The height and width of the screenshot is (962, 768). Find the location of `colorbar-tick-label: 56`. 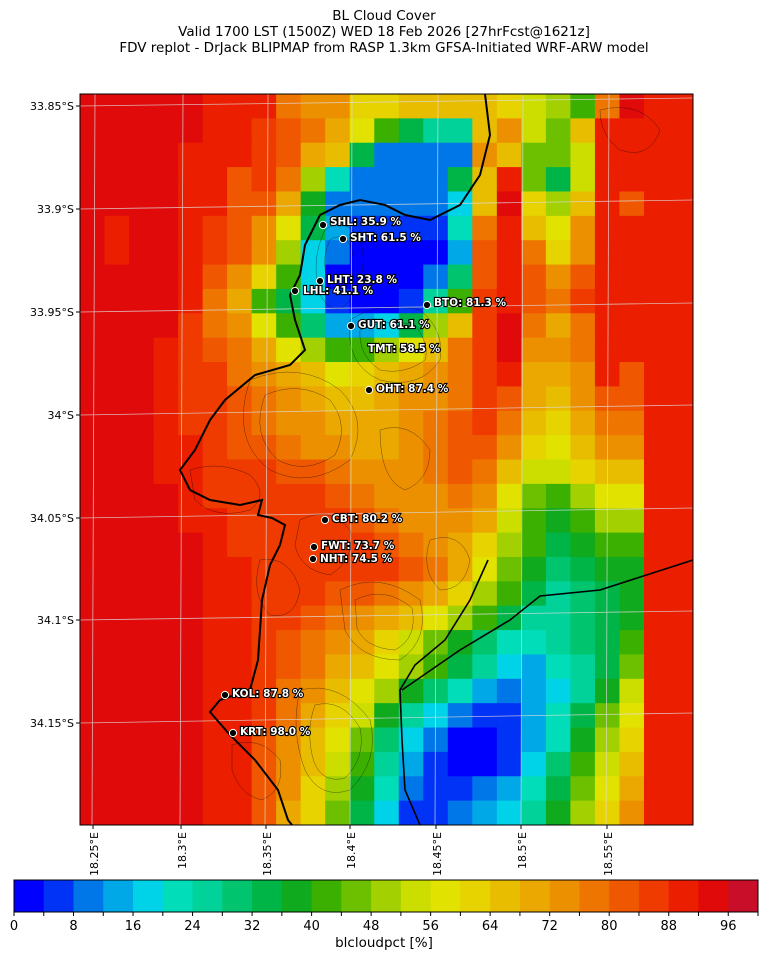

colorbar-tick-label: 56 is located at coordinates (430, 926).